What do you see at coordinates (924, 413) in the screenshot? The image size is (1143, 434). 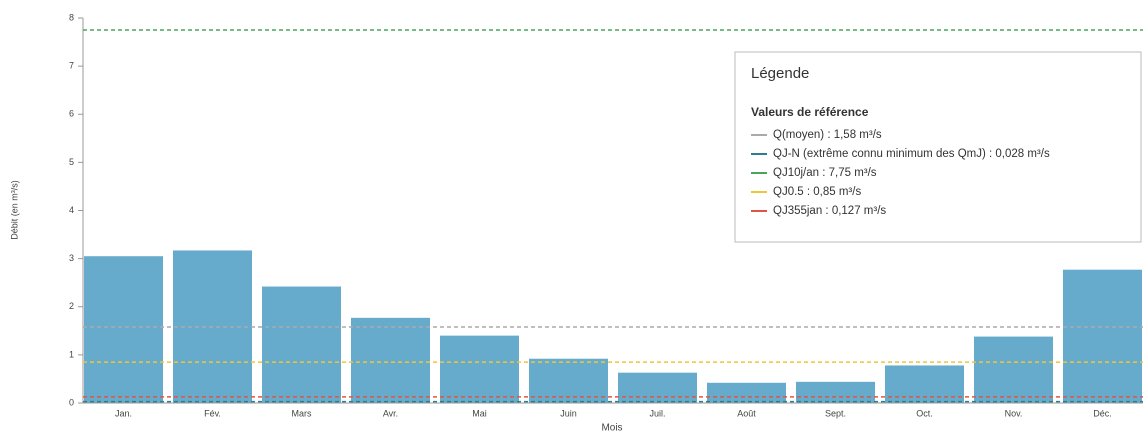 I see `x-tick-label: Oct.` at bounding box center [924, 413].